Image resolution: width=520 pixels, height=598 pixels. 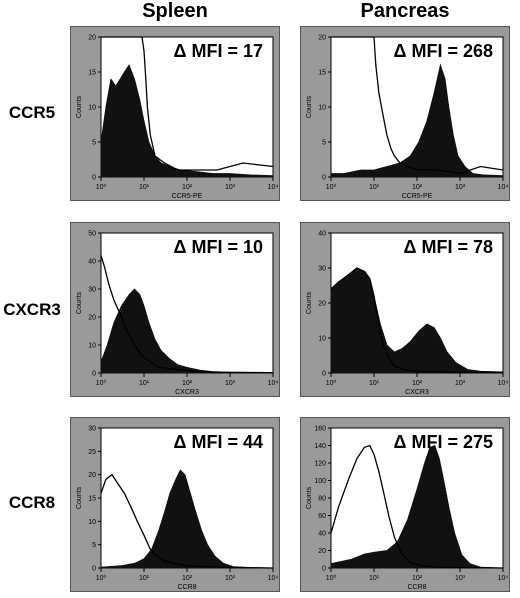 What do you see at coordinates (92, 452) in the screenshot?
I see `y-tick-label: 25` at bounding box center [92, 452].